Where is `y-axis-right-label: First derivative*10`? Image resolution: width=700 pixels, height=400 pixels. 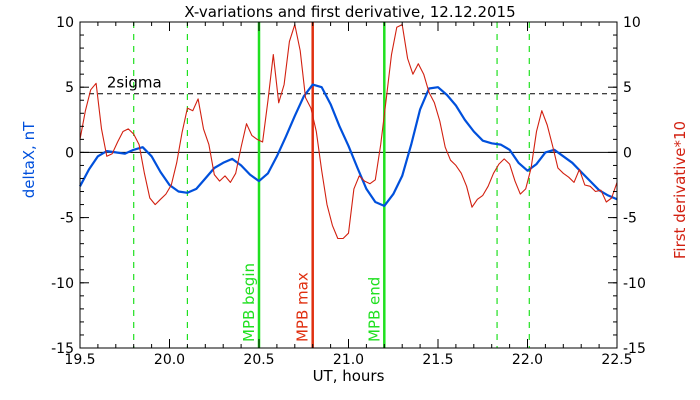
y-axis-right-label: First derivative*10 is located at coordinates (680, 190).